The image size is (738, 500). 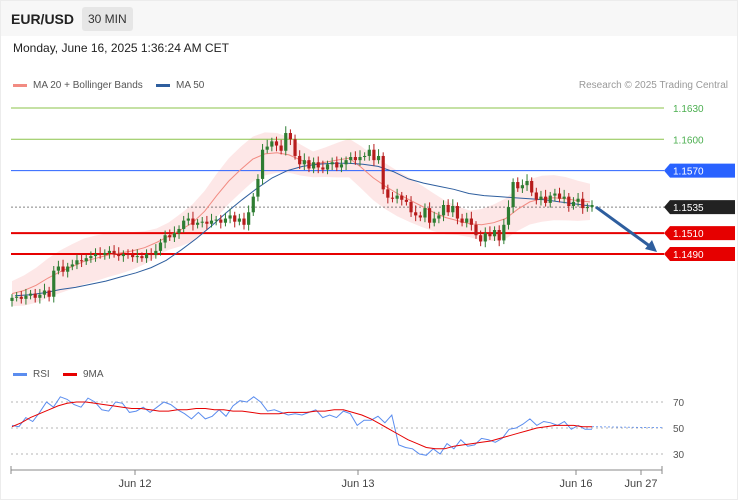 I want to click on rsi-tick-label: 70, so click(x=679, y=403).